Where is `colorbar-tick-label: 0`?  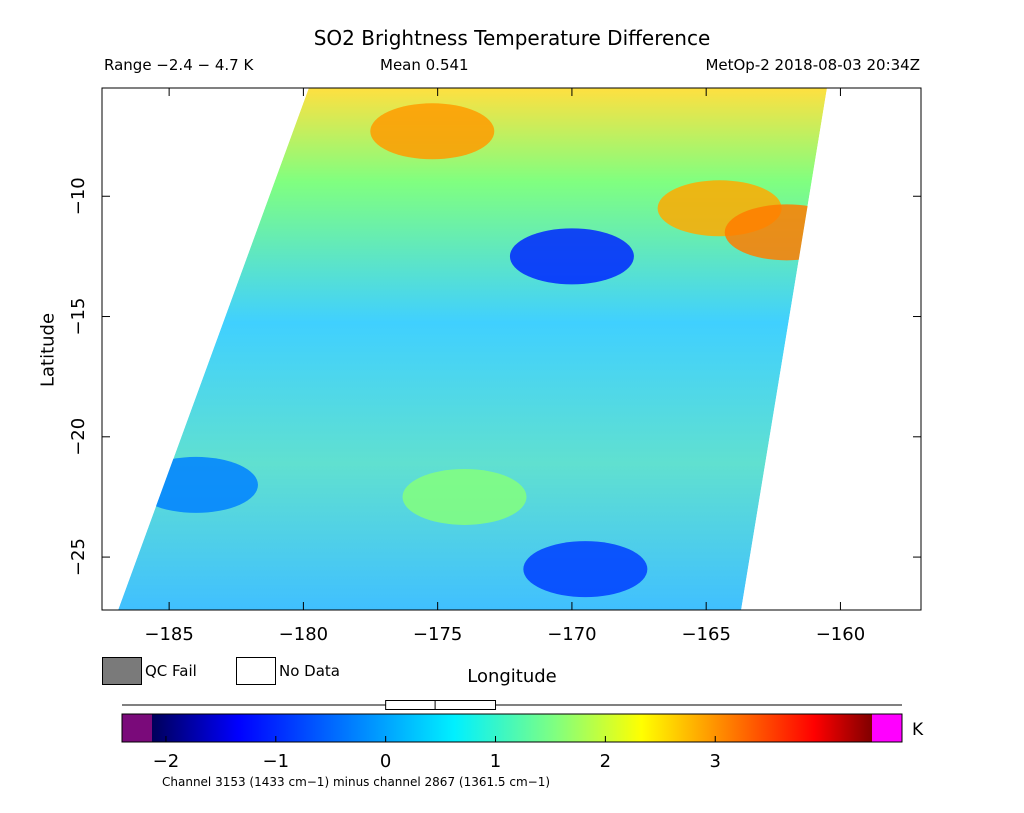
colorbar-tick-label: 0 is located at coordinates (385, 761).